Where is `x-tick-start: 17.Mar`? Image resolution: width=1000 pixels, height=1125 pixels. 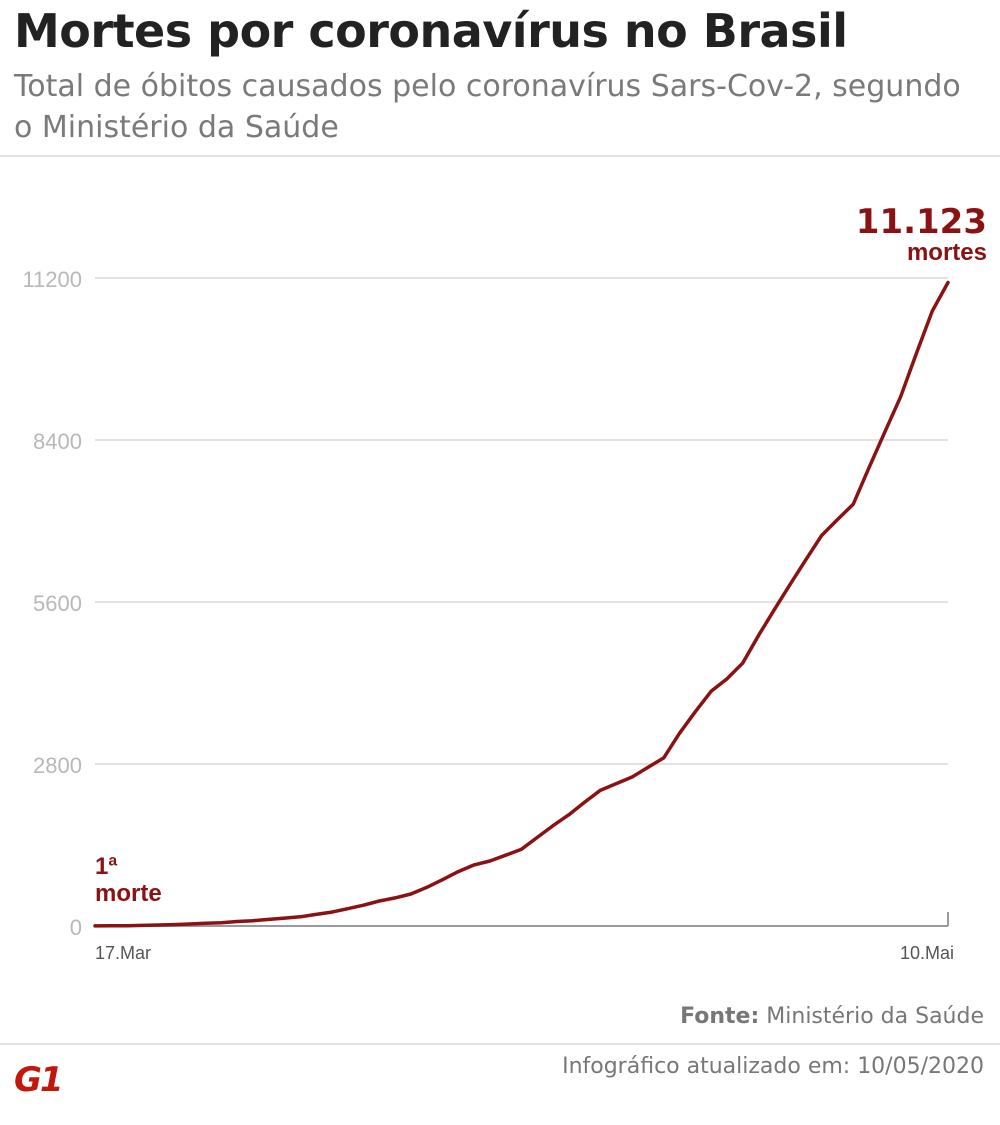 x-tick-start: 17.Mar is located at coordinates (123, 953).